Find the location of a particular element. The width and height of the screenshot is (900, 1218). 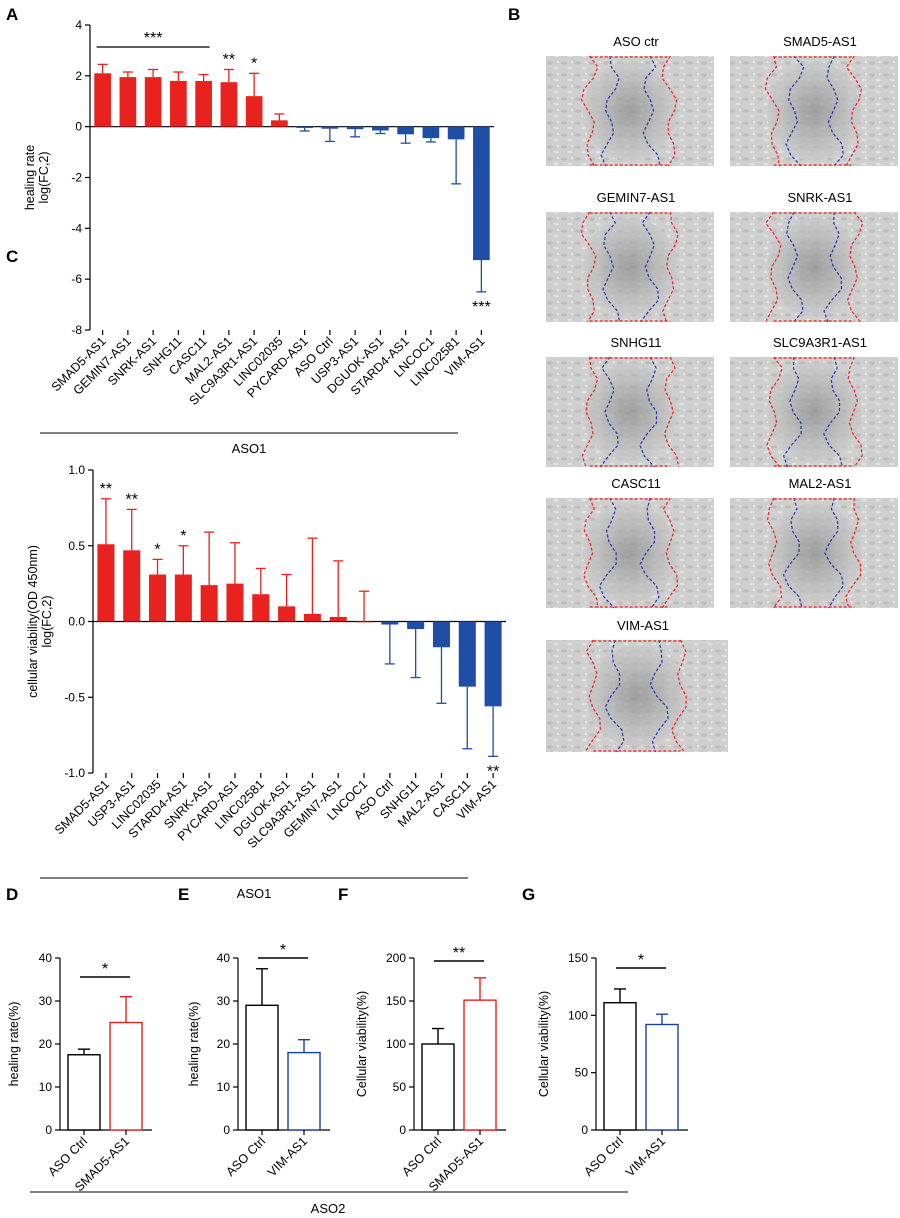

panel-label-d: D is located at coordinates (12, 894).